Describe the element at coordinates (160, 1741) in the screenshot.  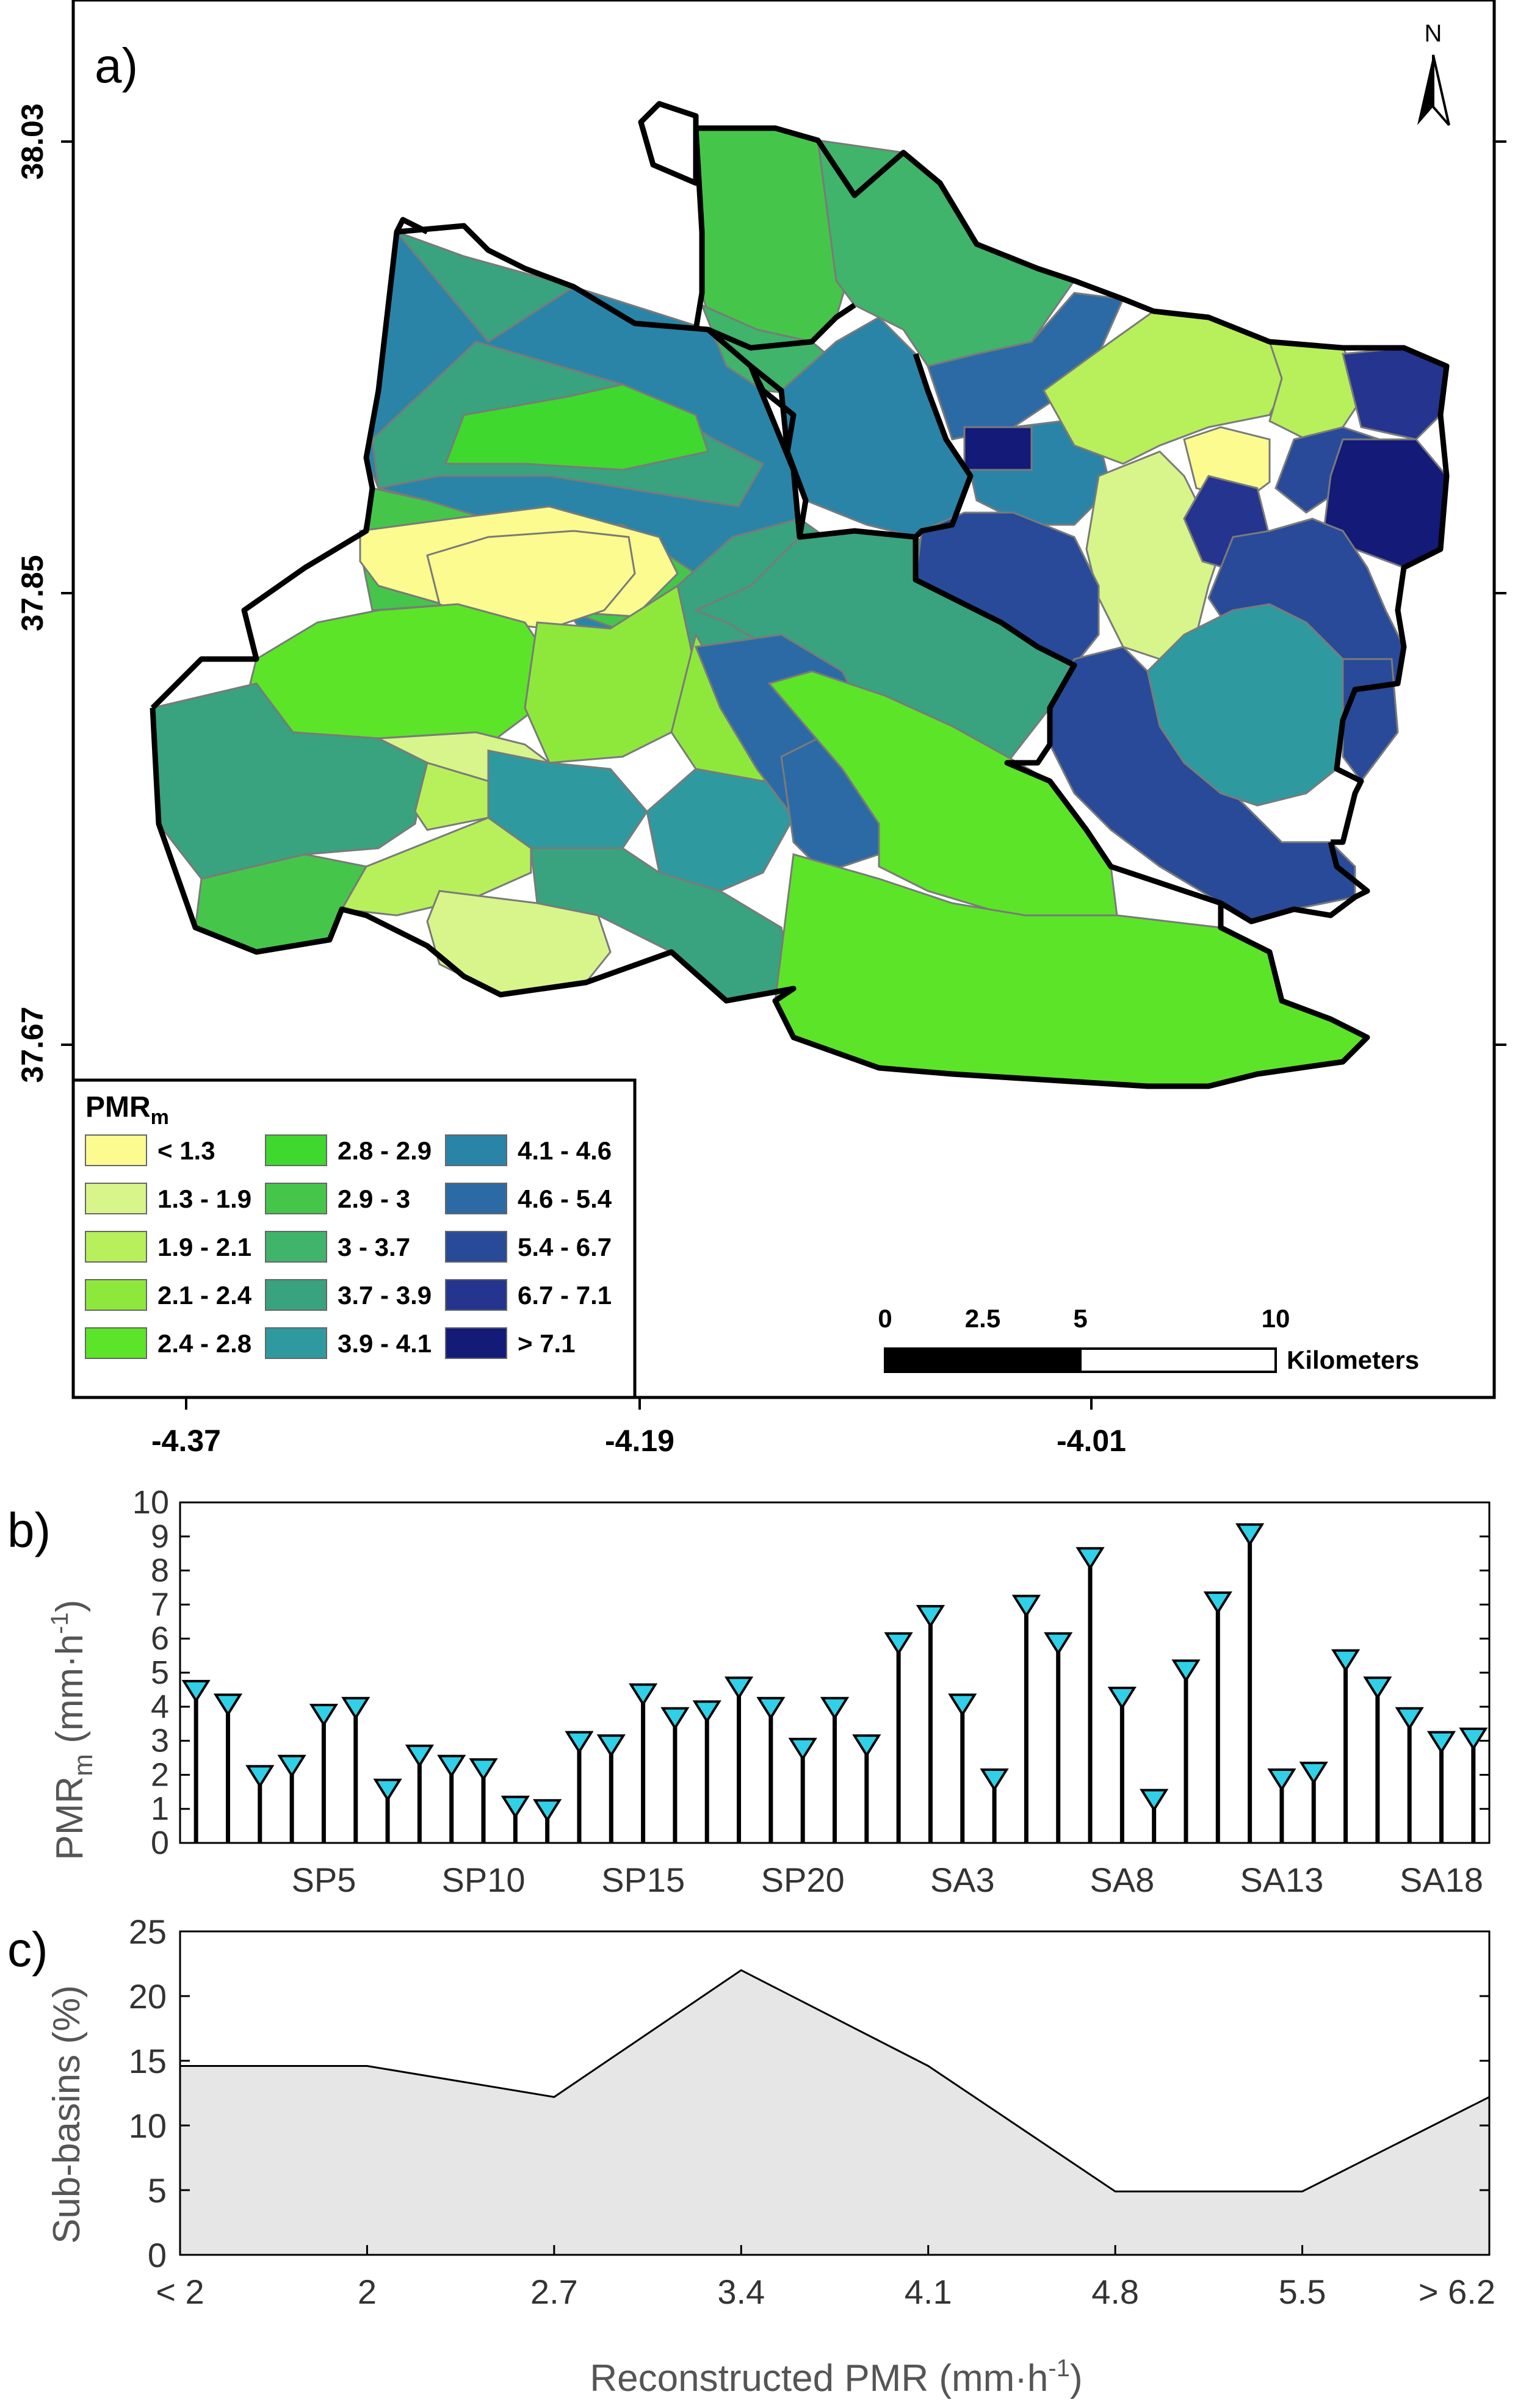
I see `y-tick-label: 3` at that location.